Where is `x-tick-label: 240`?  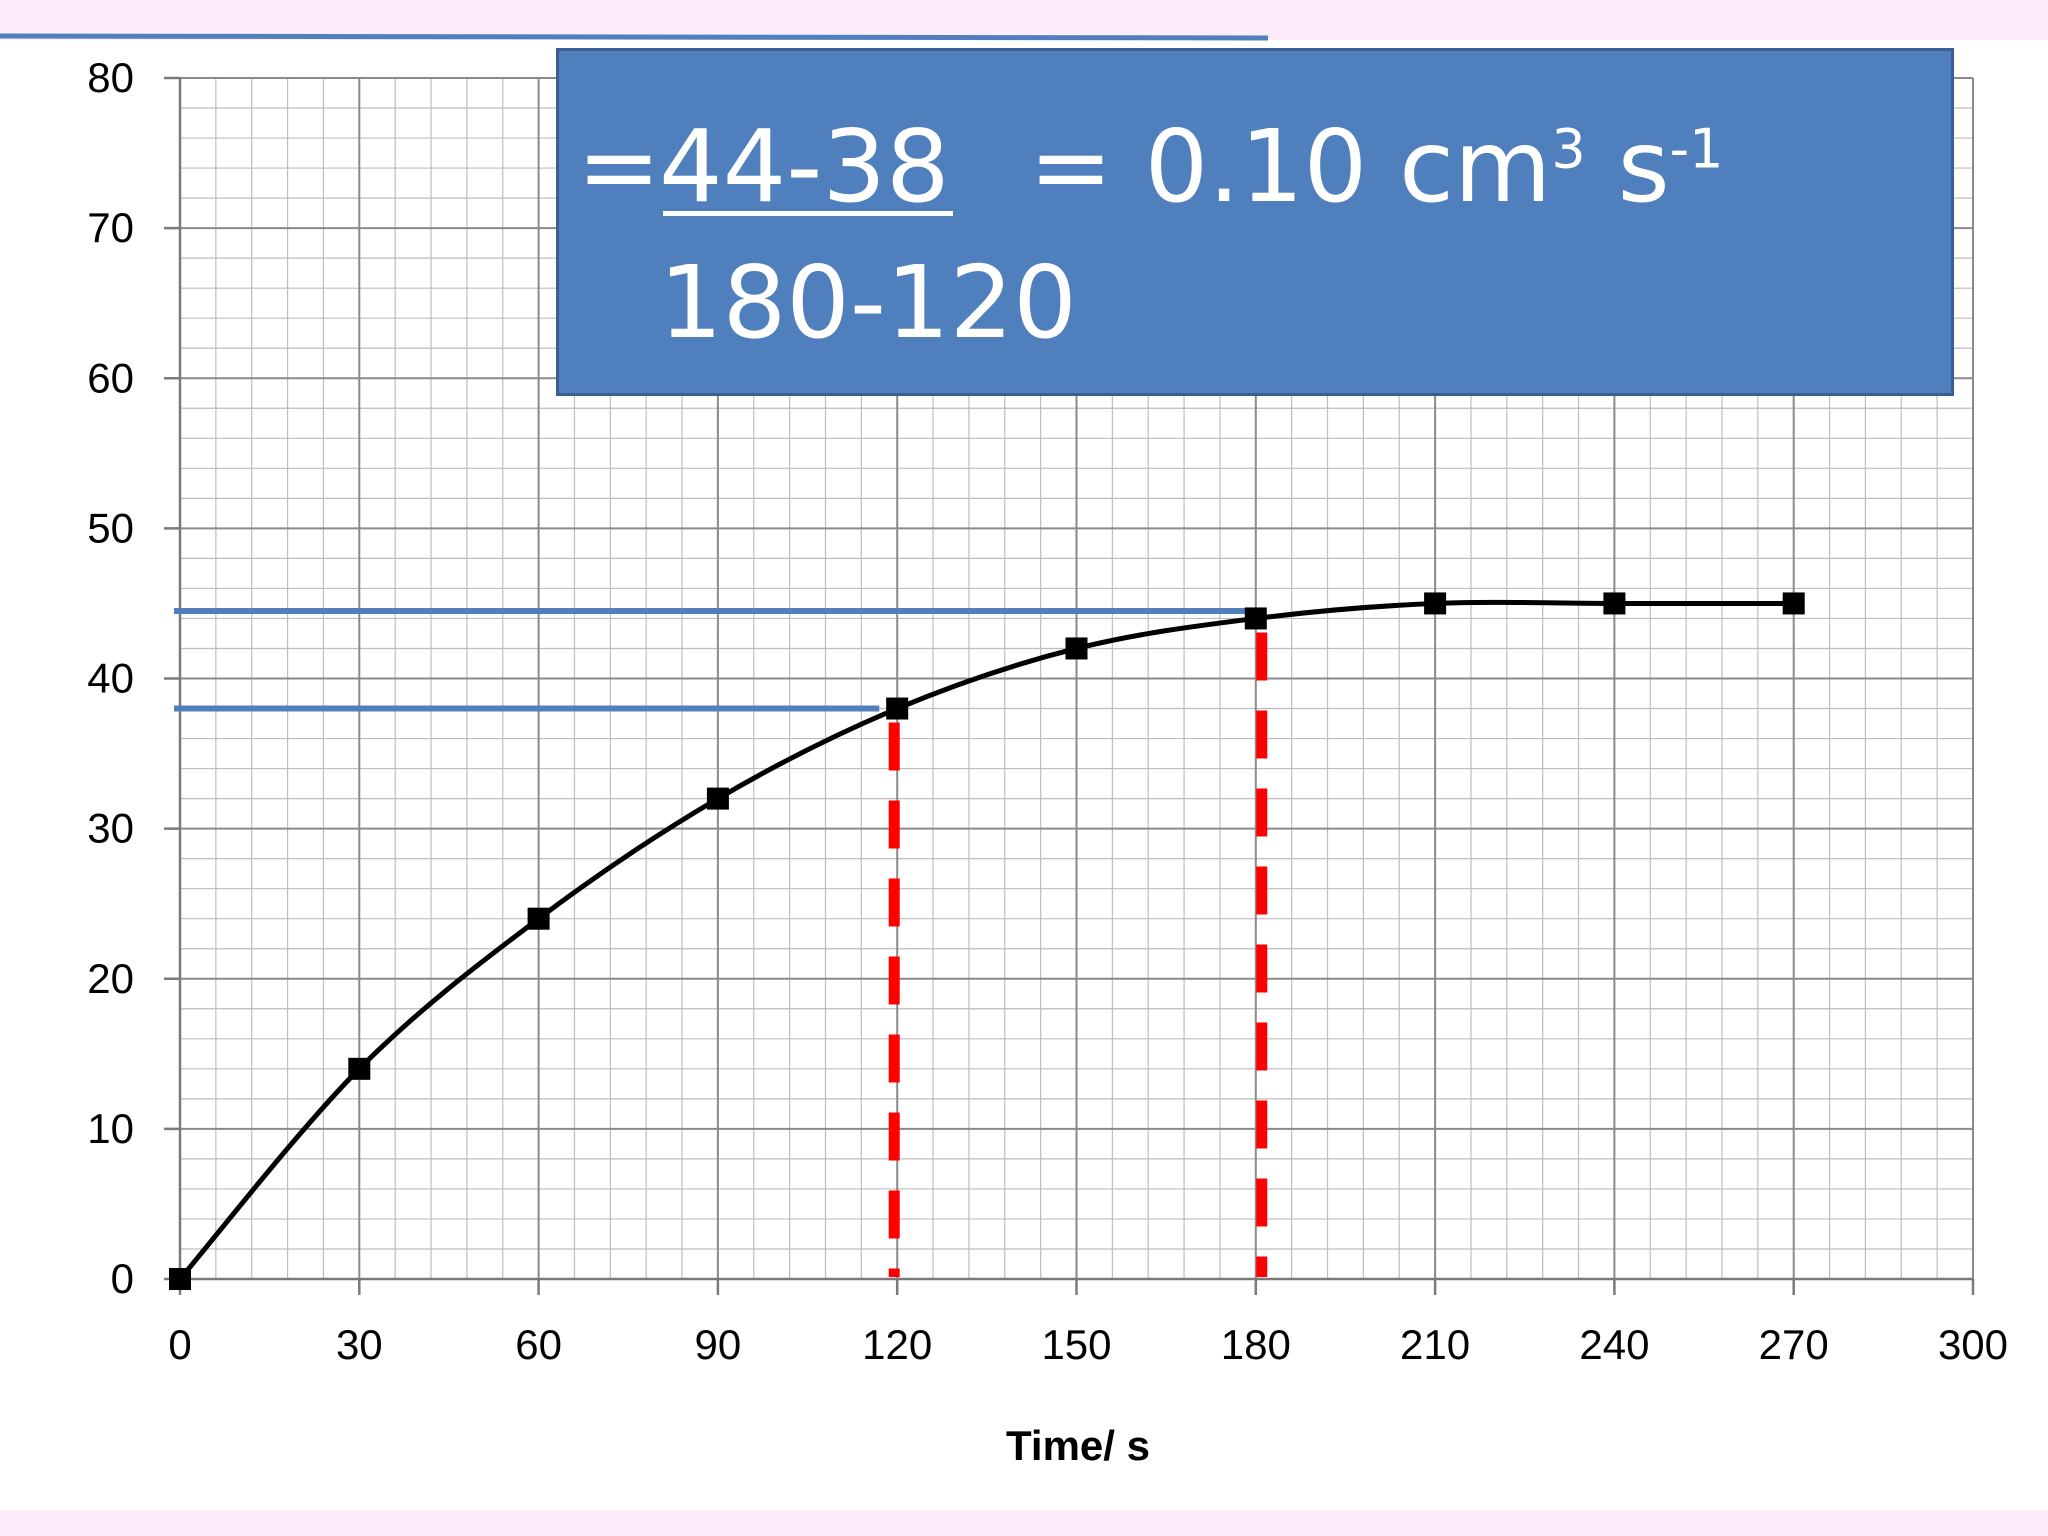
x-tick-label: 240 is located at coordinates (1614, 1344).